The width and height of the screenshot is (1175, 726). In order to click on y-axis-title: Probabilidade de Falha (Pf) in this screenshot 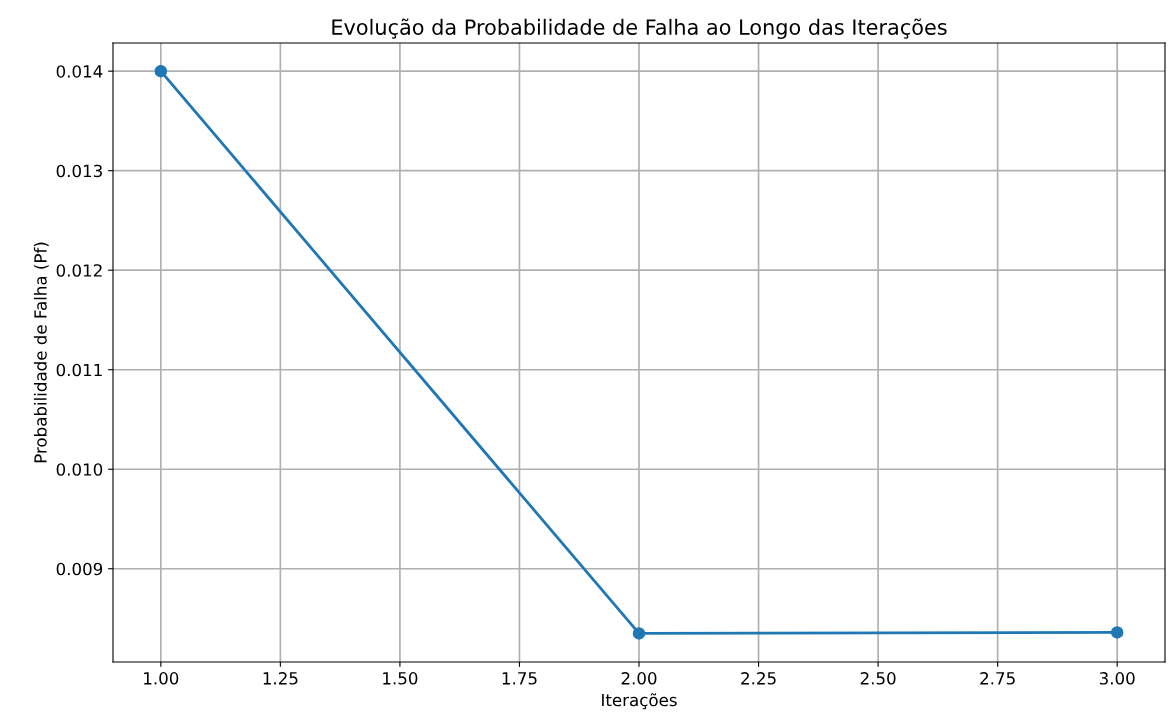, I will do `click(41, 352)`.